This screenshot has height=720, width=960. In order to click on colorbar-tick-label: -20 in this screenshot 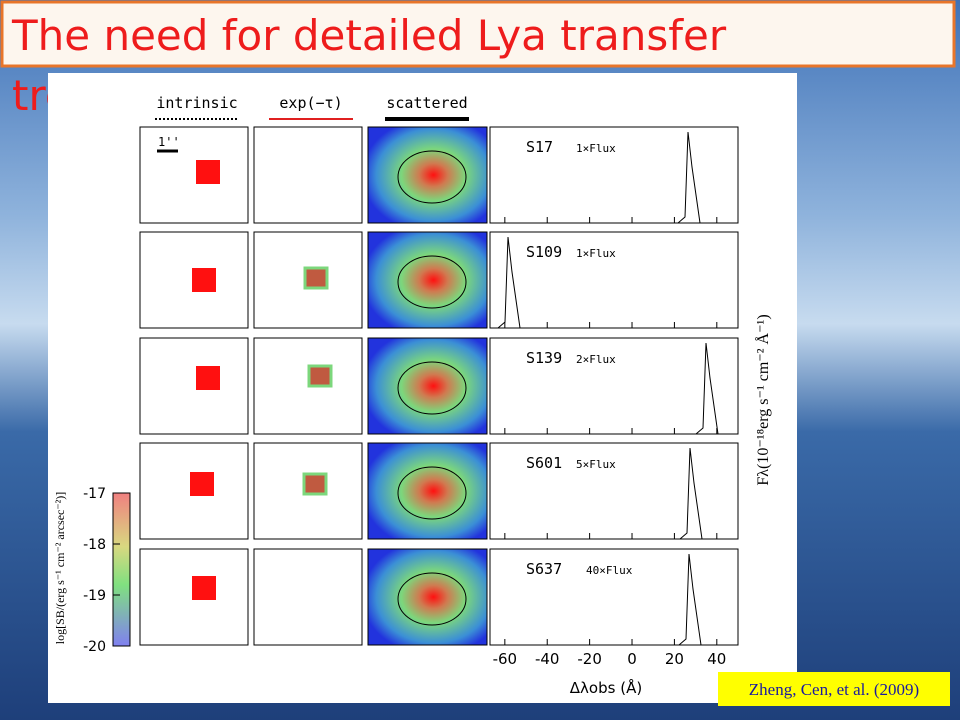, I will do `click(94, 647)`.